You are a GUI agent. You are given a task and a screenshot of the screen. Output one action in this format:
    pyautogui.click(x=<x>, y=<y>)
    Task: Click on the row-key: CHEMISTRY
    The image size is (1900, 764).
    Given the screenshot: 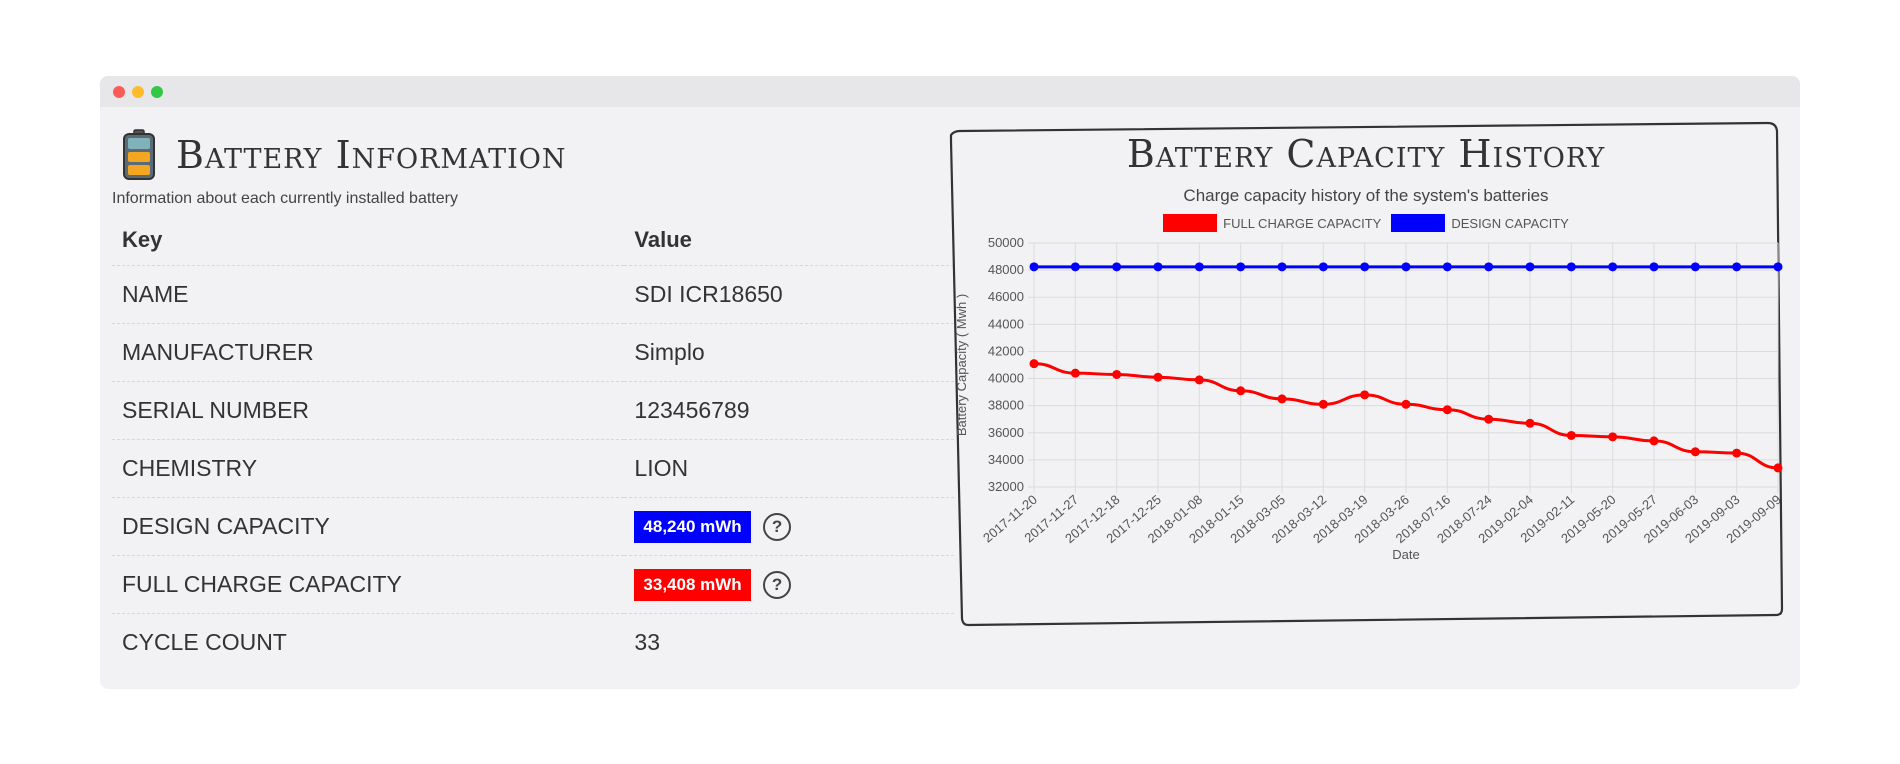 What is the action you would take?
    pyautogui.click(x=368, y=468)
    